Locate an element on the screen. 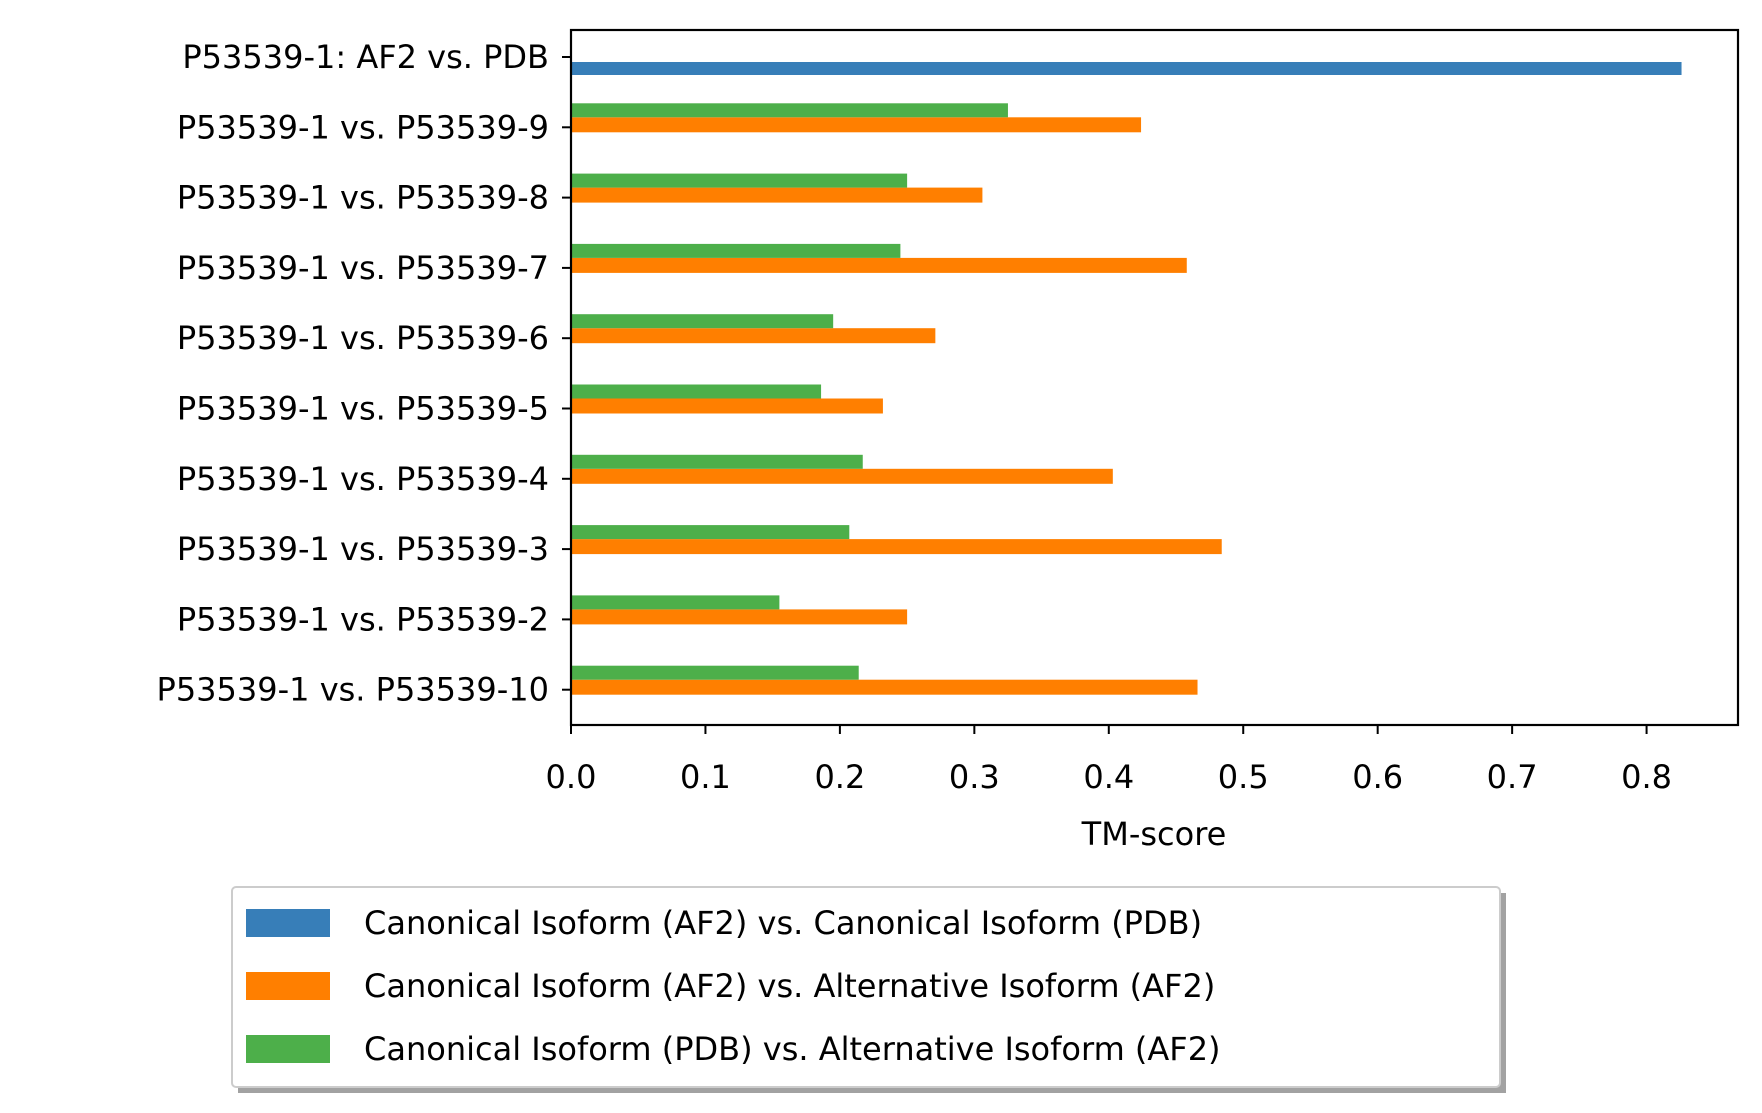 The width and height of the screenshot is (1762, 1113). y-tick-label: P53539-1 vs. P53539-3 is located at coordinates (363, 549).